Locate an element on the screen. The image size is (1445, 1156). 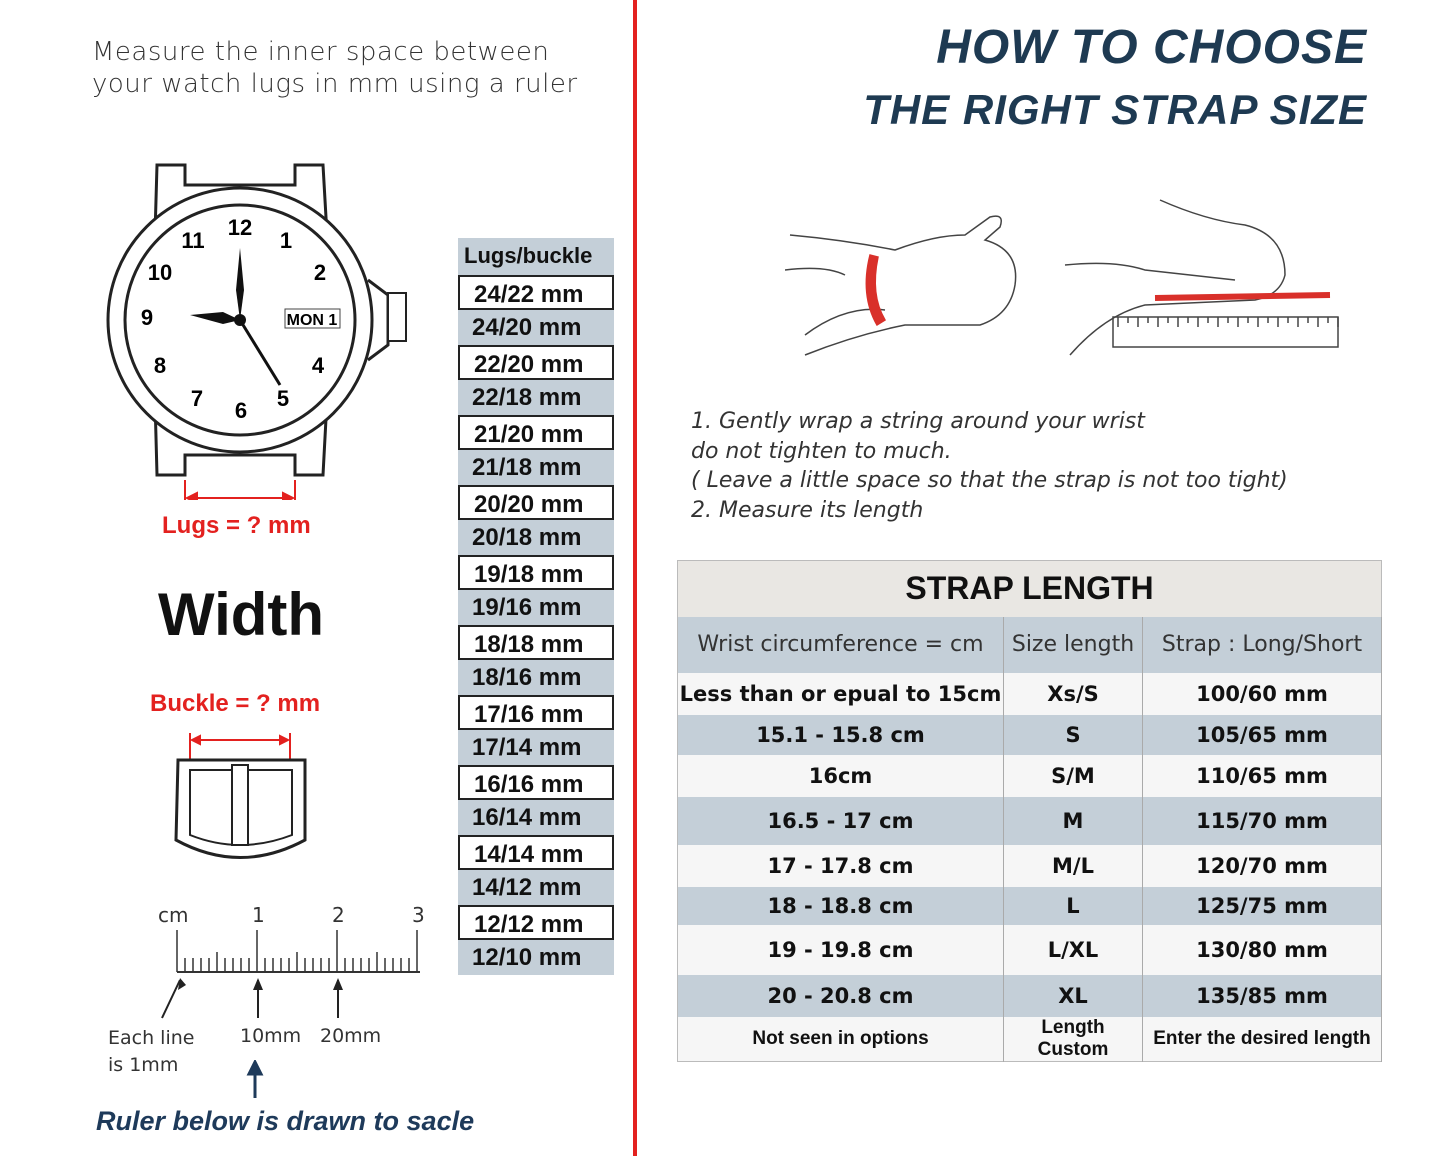
ruler-illustration: cm 1 2 3 is located at coordinates (291, 961).